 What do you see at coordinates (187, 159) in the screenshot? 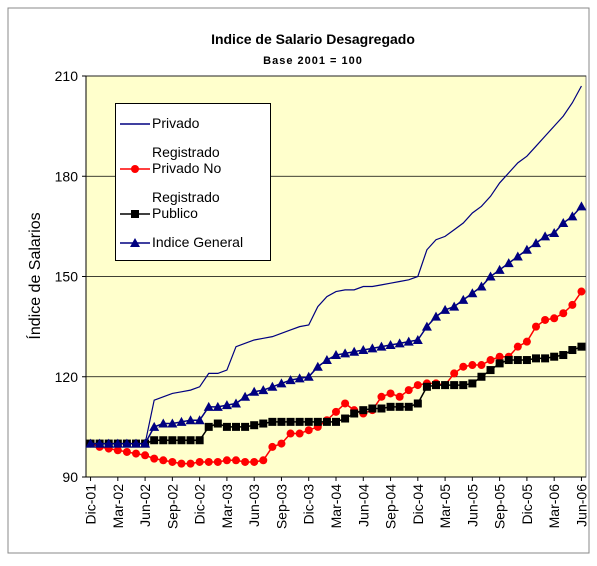
I see `legend-label: Registrado Privado No` at bounding box center [187, 159].